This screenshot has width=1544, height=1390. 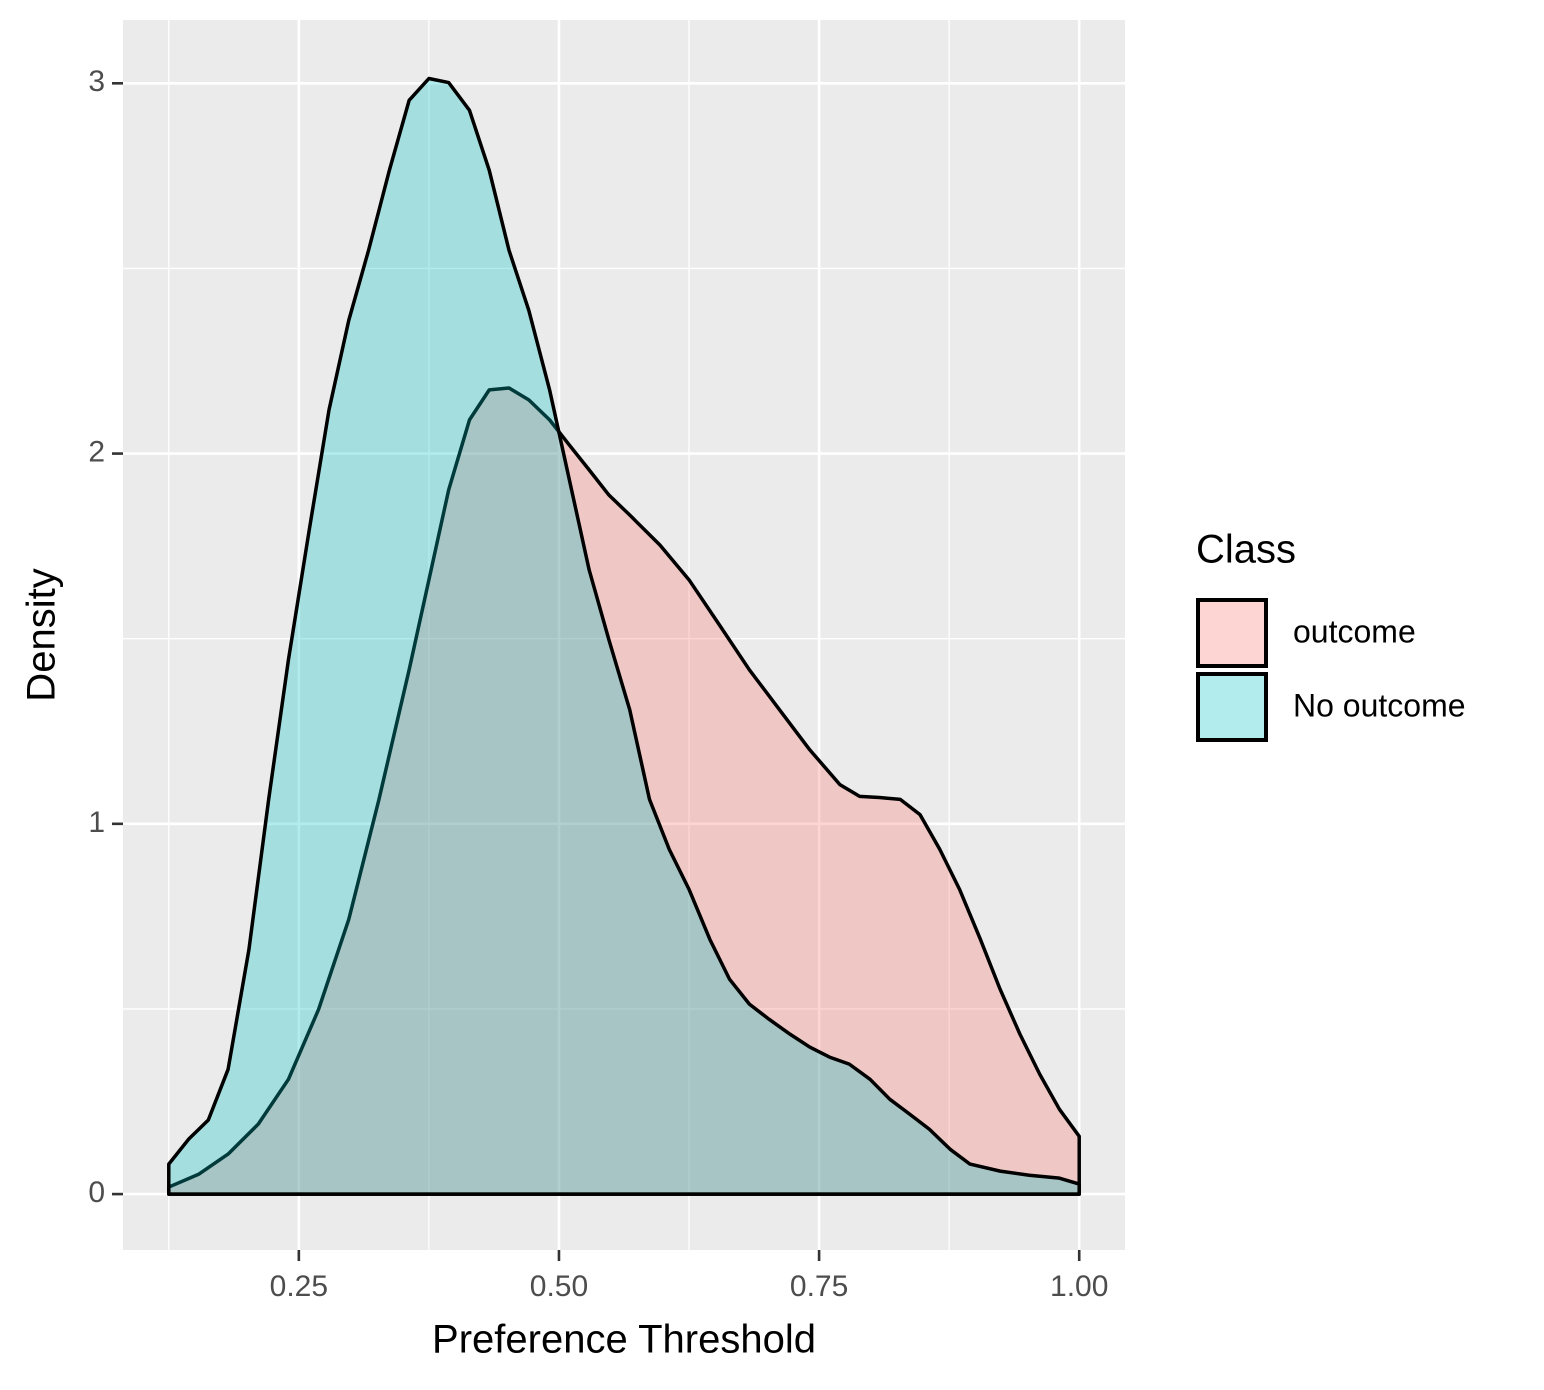 What do you see at coordinates (1079, 1286) in the screenshot?
I see `x-tick-label: 1.00` at bounding box center [1079, 1286].